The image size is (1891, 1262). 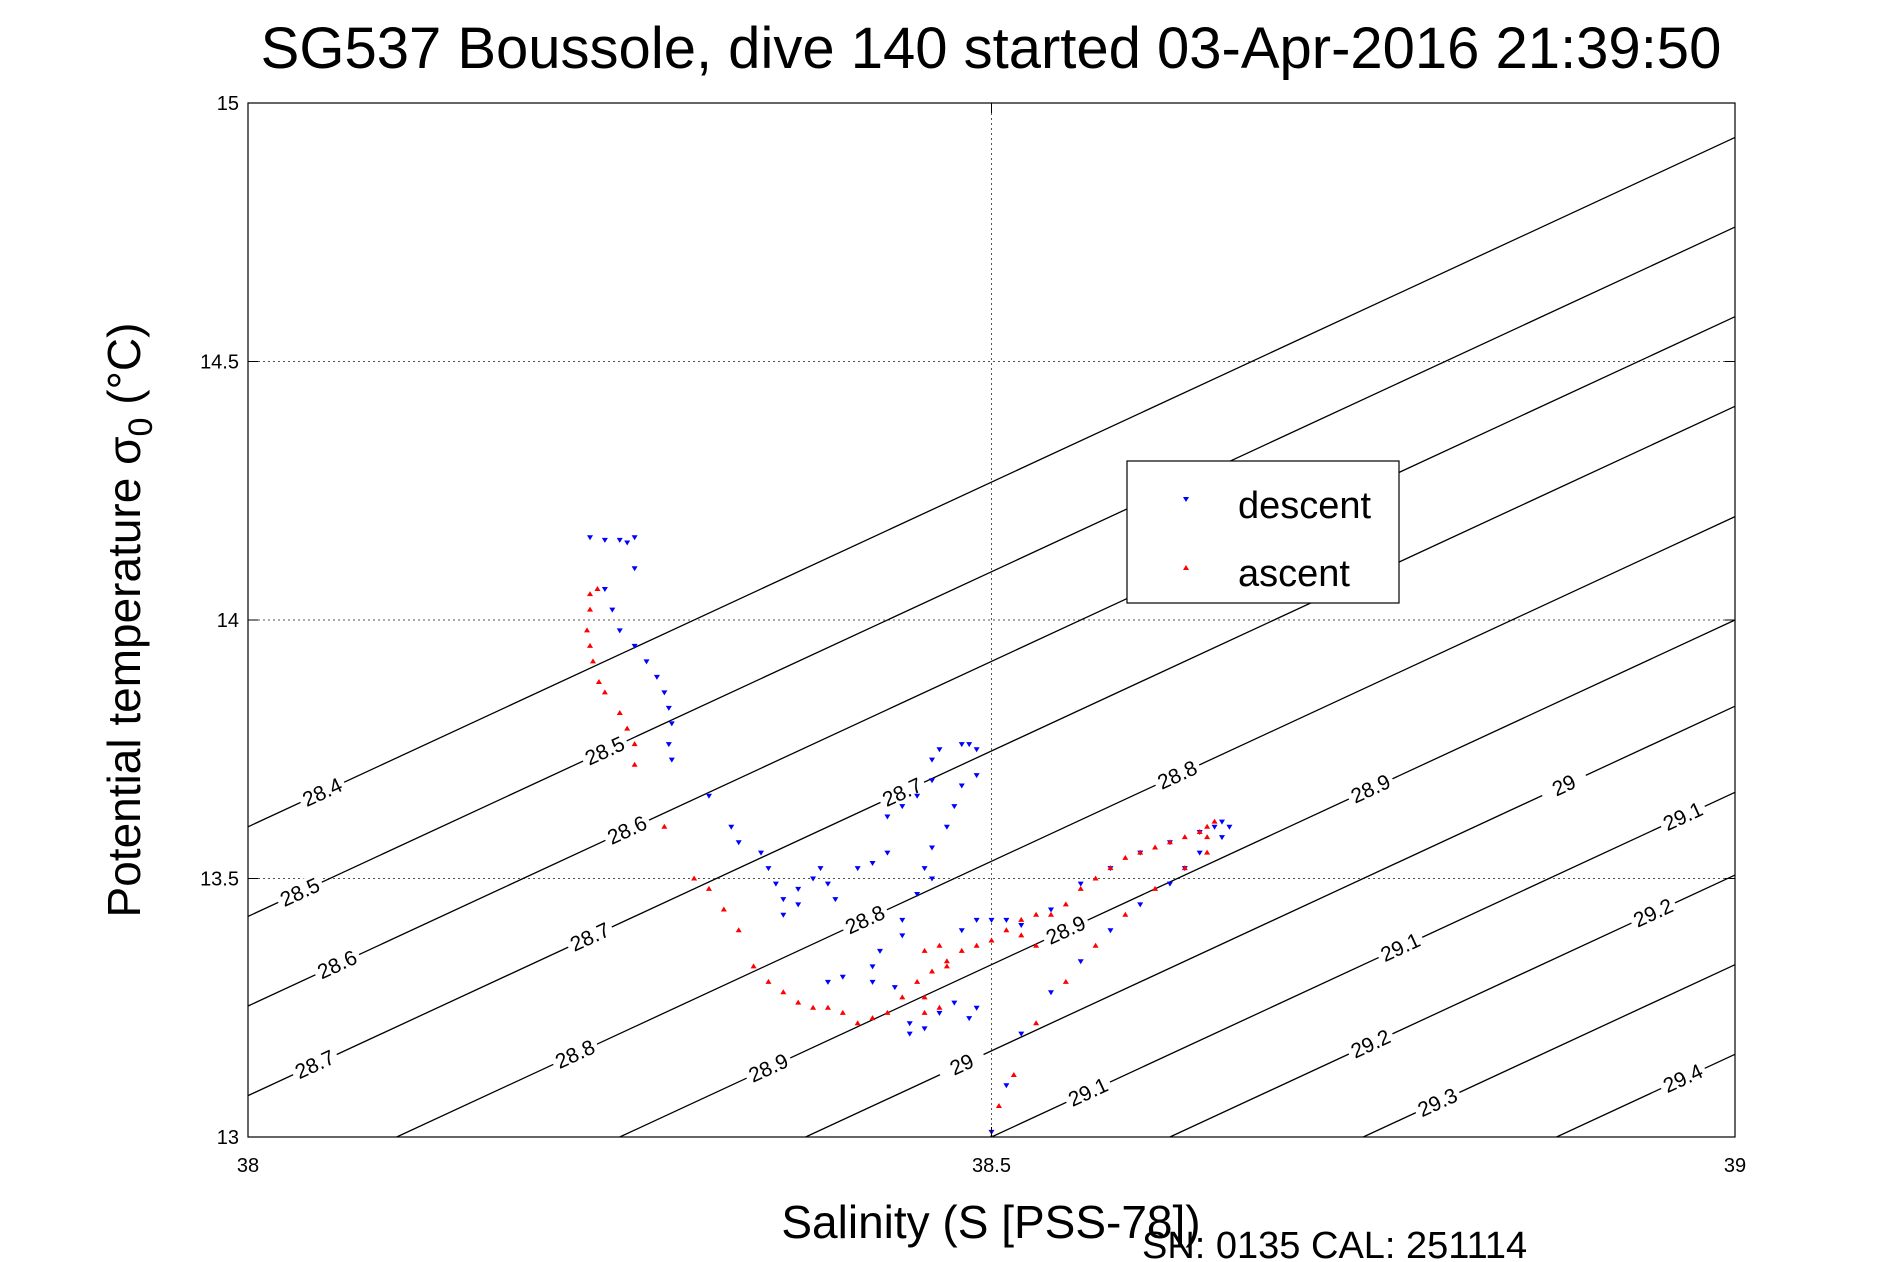 What do you see at coordinates (1452, 1005) in the screenshot?
I see `density-contour-line` at bounding box center [1452, 1005].